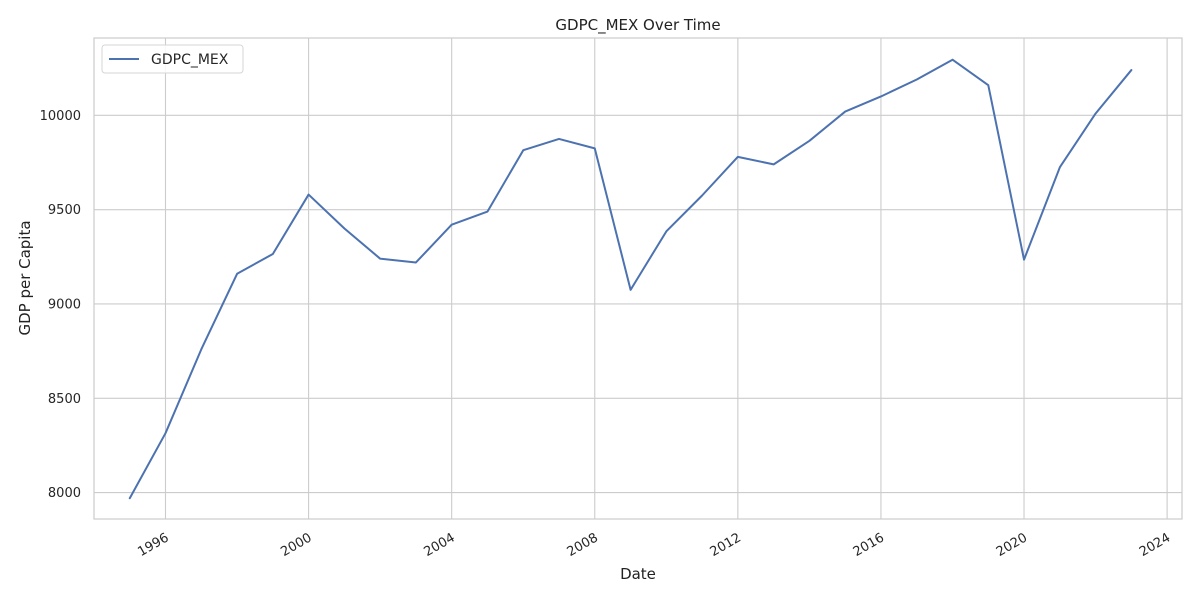 This screenshot has width=1200, height=600. Describe the element at coordinates (64, 399) in the screenshot. I see `y-tick-label: 8500` at that location.